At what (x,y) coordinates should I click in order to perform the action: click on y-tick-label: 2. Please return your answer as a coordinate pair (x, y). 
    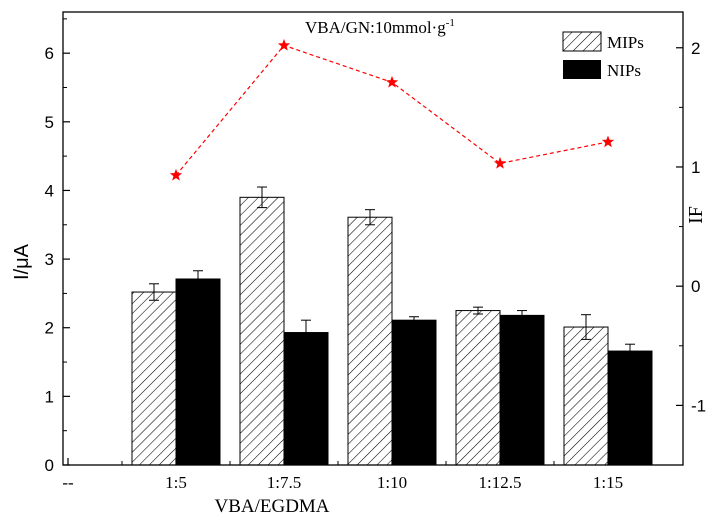
    Looking at the image, I should click on (49, 328).